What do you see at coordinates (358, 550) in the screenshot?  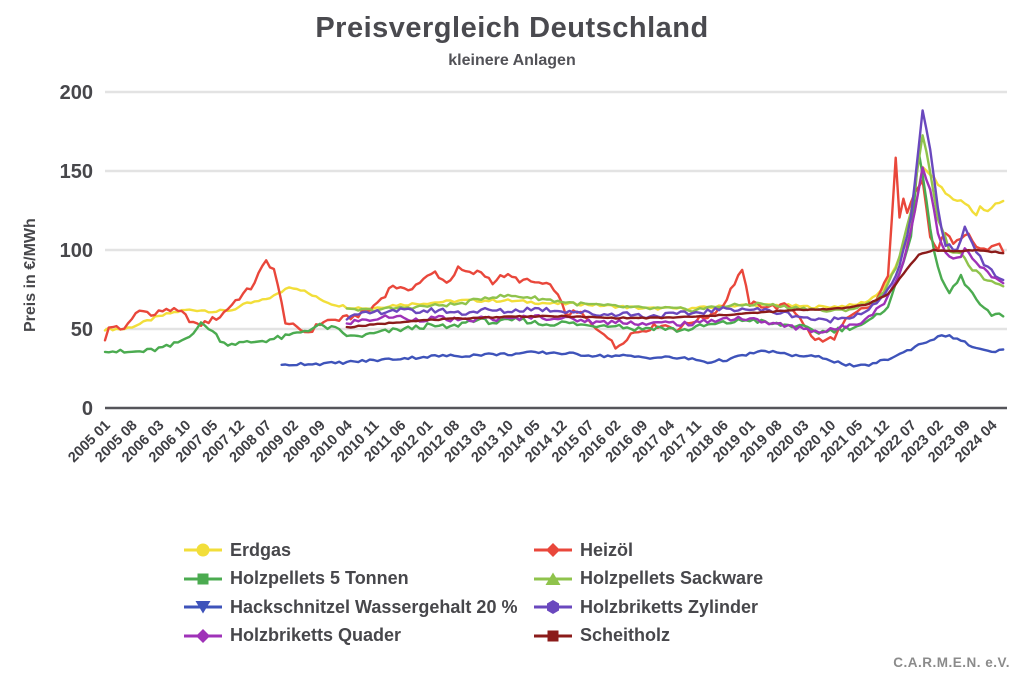 I see `legend-item-erdgas: Erdgas` at bounding box center [358, 550].